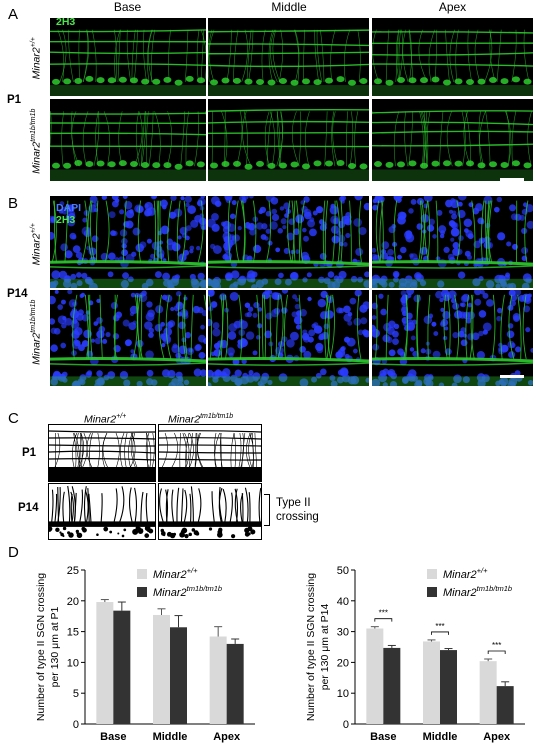 The width and height of the screenshot is (539, 751). I want to click on stain-label-dapi: DAPI, so click(69, 208).